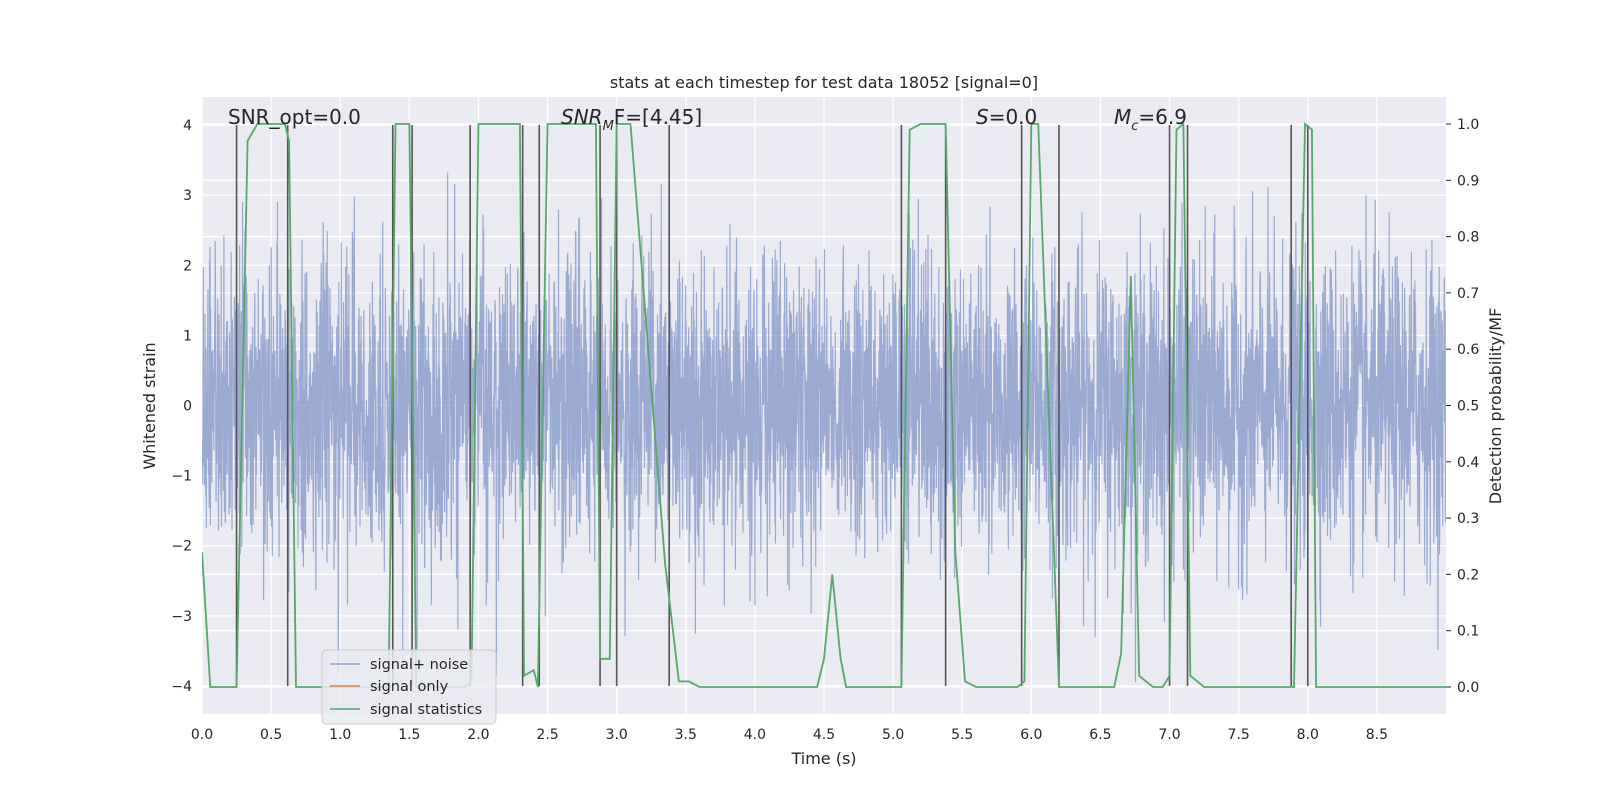  Describe the element at coordinates (1239, 735) in the screenshot. I see `x-tick-label: 7.5` at that location.